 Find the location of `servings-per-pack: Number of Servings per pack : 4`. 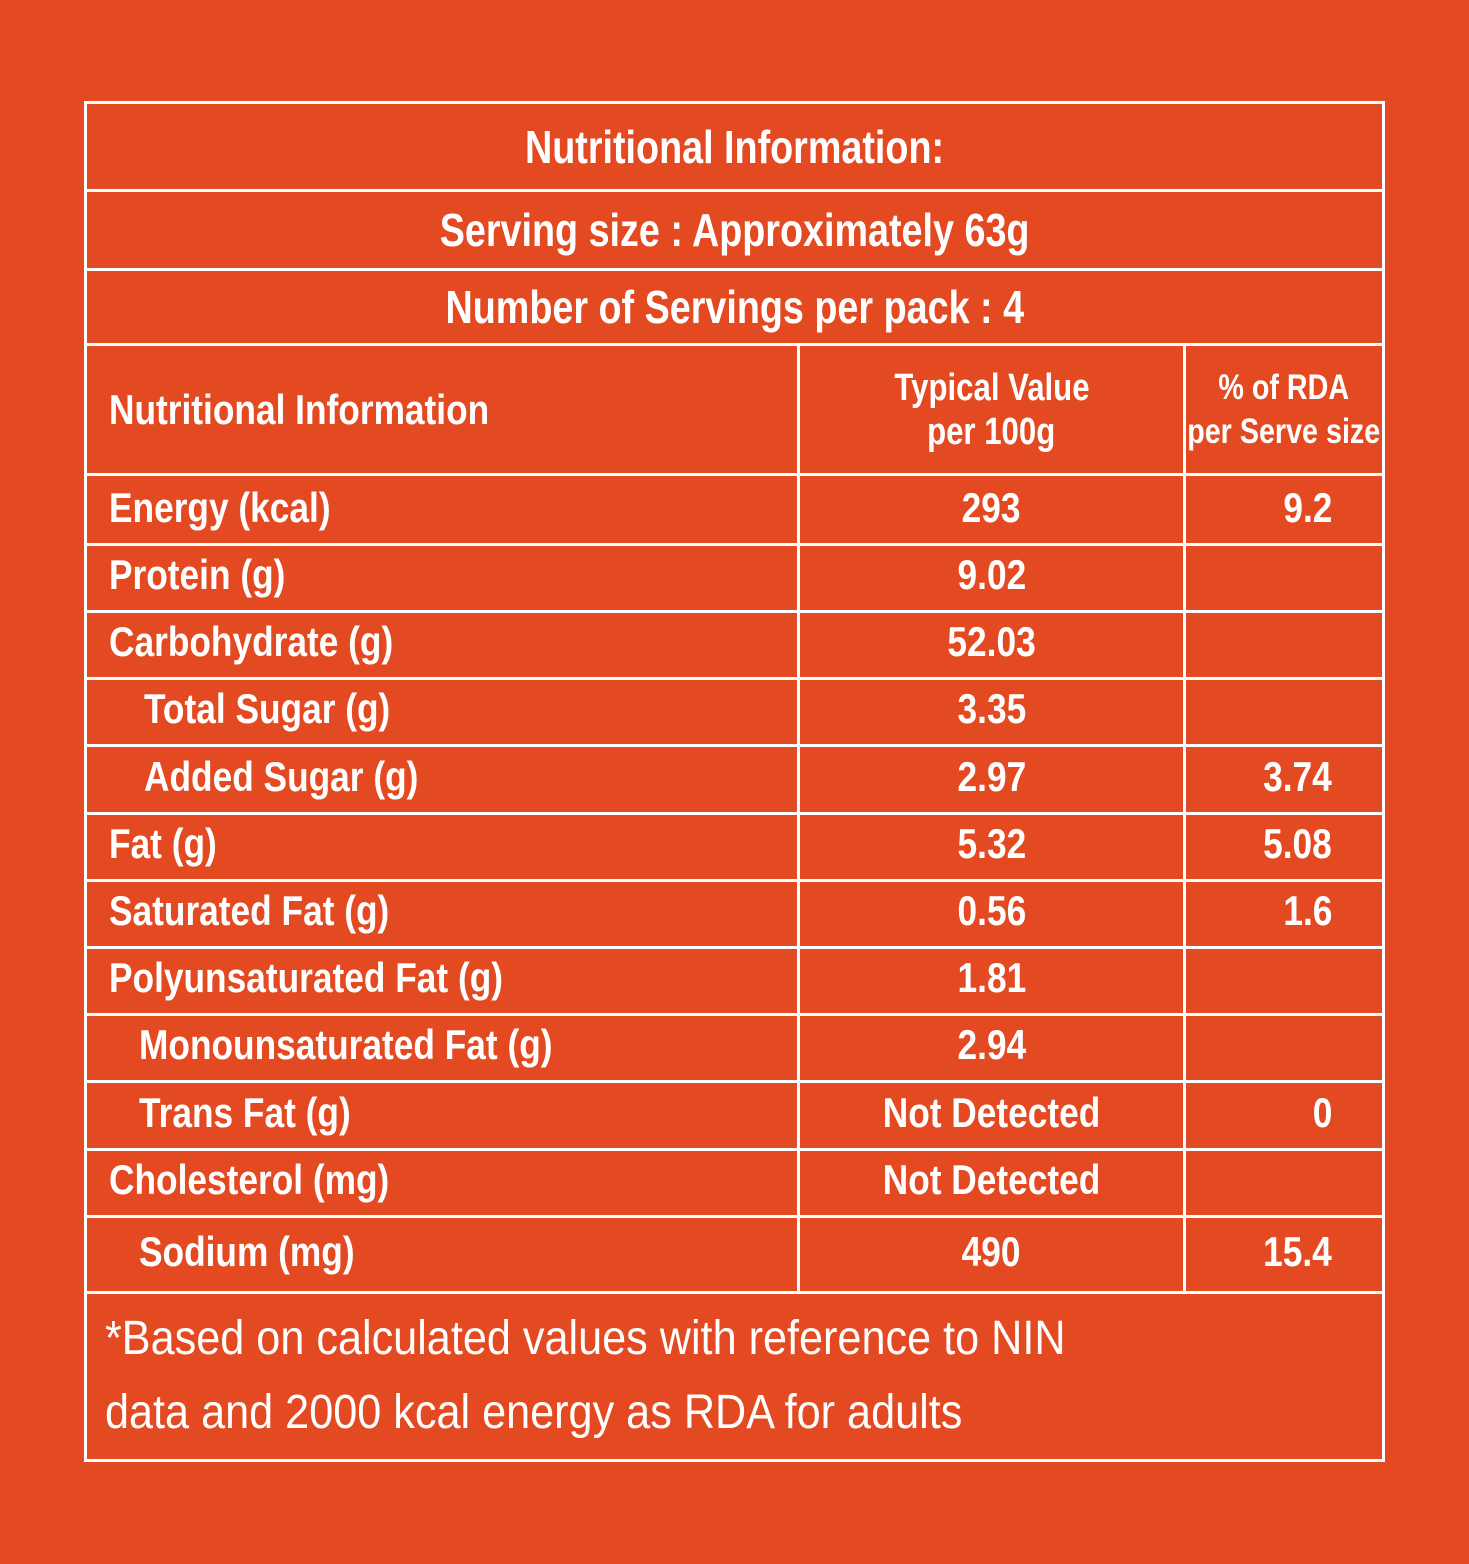

servings-per-pack: Number of Servings per pack : 4 is located at coordinates (734, 307).